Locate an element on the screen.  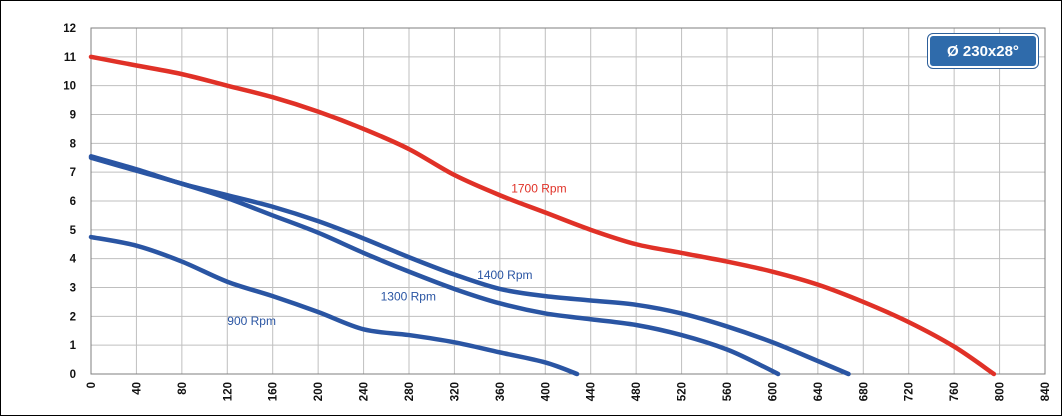
x-tick-label: 560 is located at coordinates (728, 391).